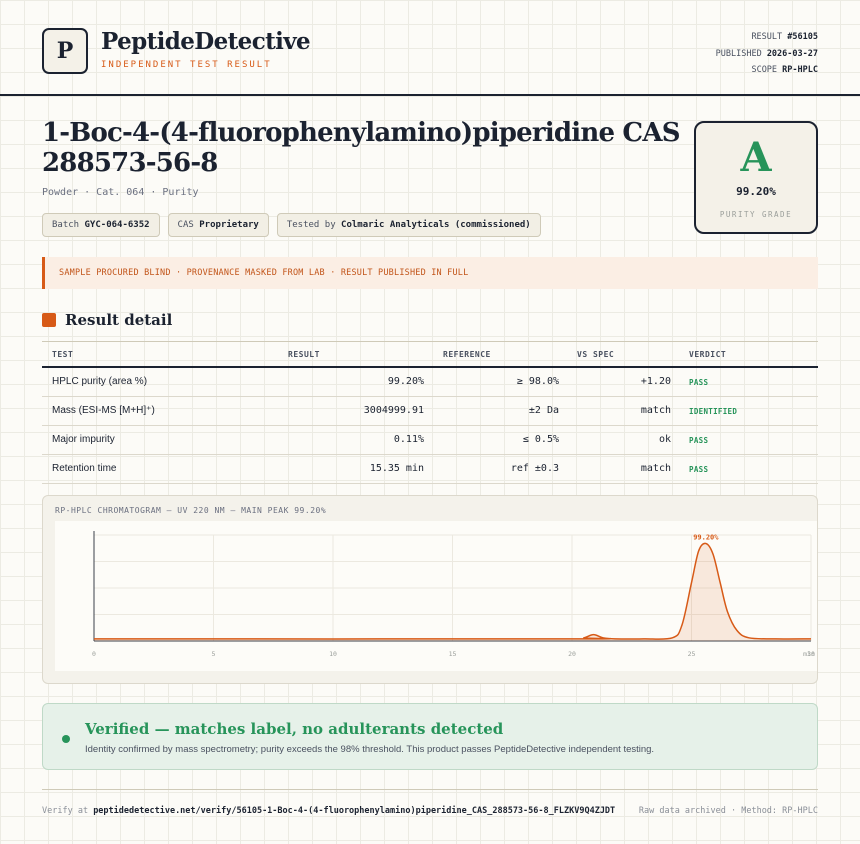 The width and height of the screenshot is (860, 844). I want to click on th-result: RESULT, so click(304, 354).